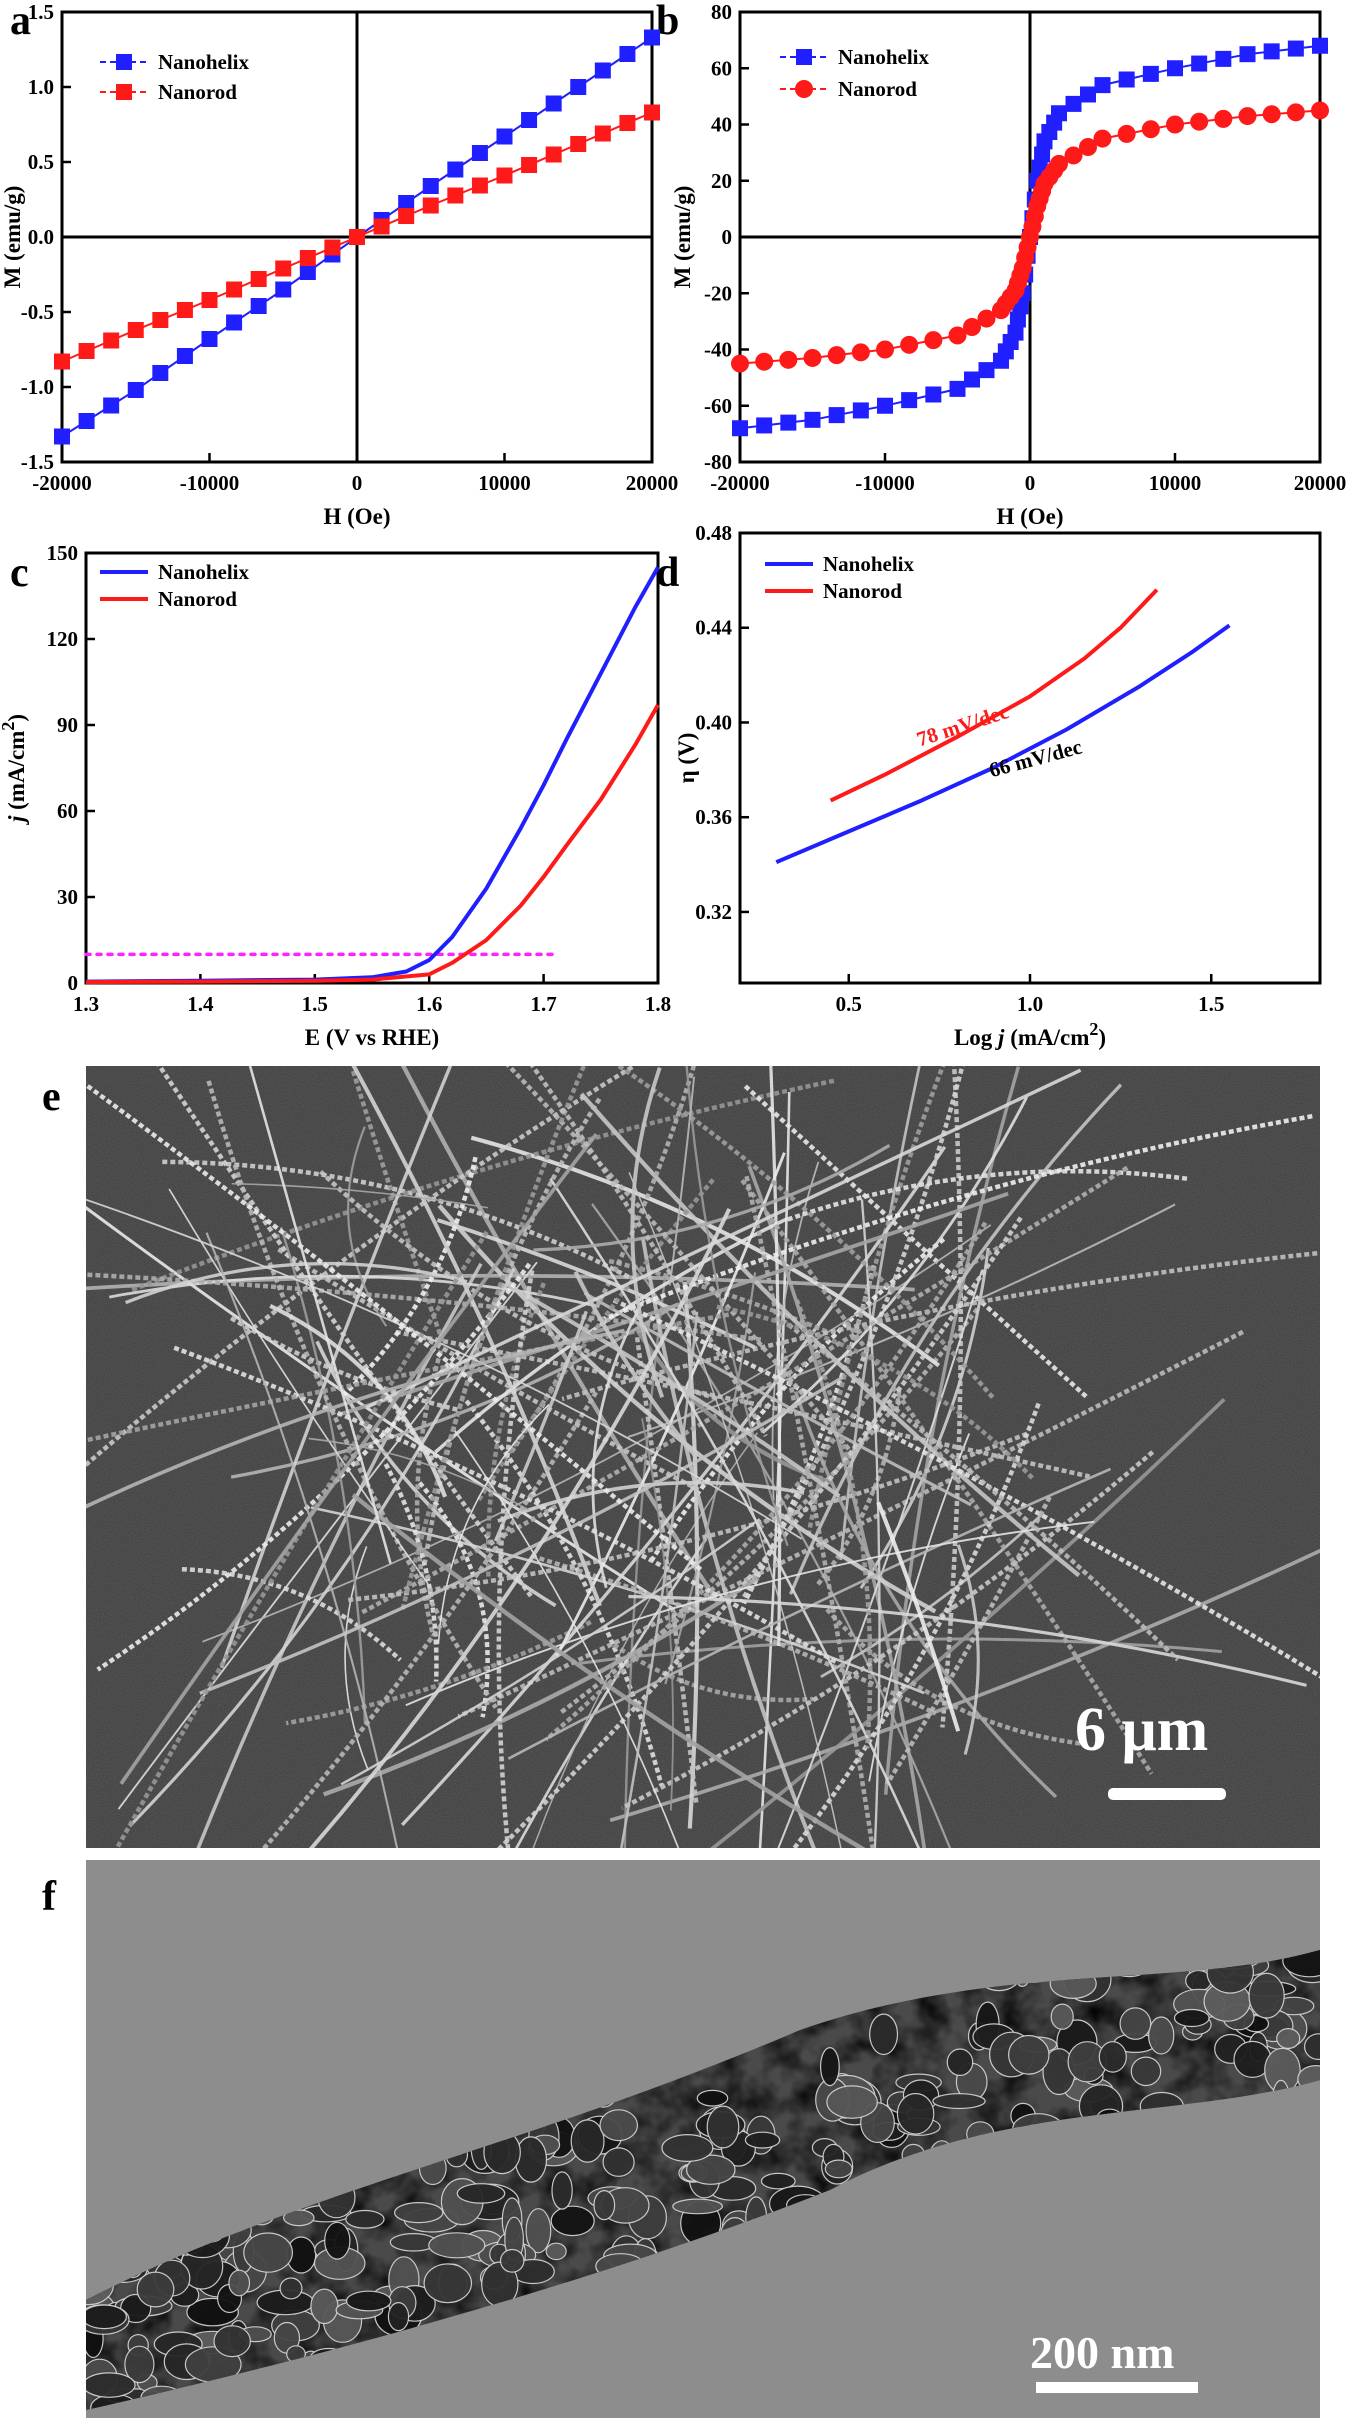 Image resolution: width=1350 pixels, height=2424 pixels. I want to click on y-tick-label: 1.0, so click(41, 87).